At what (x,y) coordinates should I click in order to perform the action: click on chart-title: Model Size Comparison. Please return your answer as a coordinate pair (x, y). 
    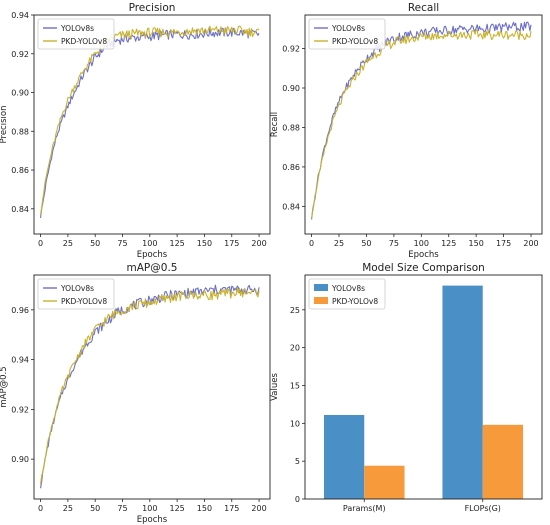
    Looking at the image, I should click on (423, 268).